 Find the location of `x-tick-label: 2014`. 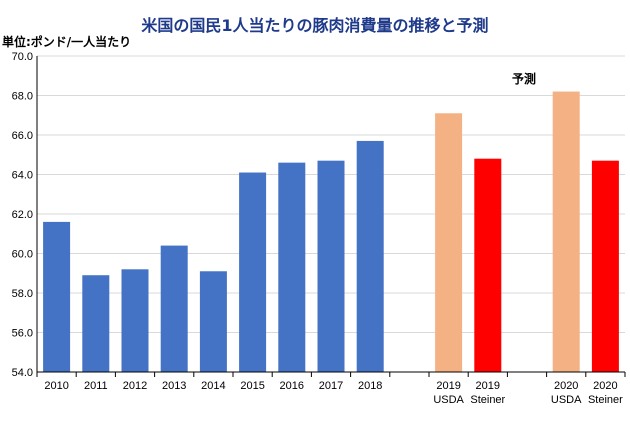

x-tick-label: 2014 is located at coordinates (213, 386).